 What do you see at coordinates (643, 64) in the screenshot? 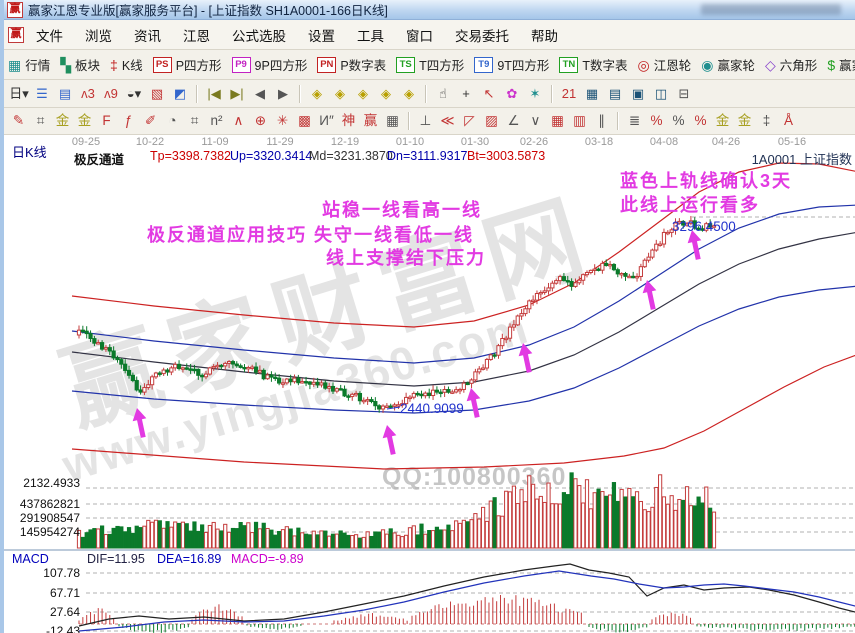
I see `gann-wheel-button-icon: ◎` at bounding box center [643, 64].